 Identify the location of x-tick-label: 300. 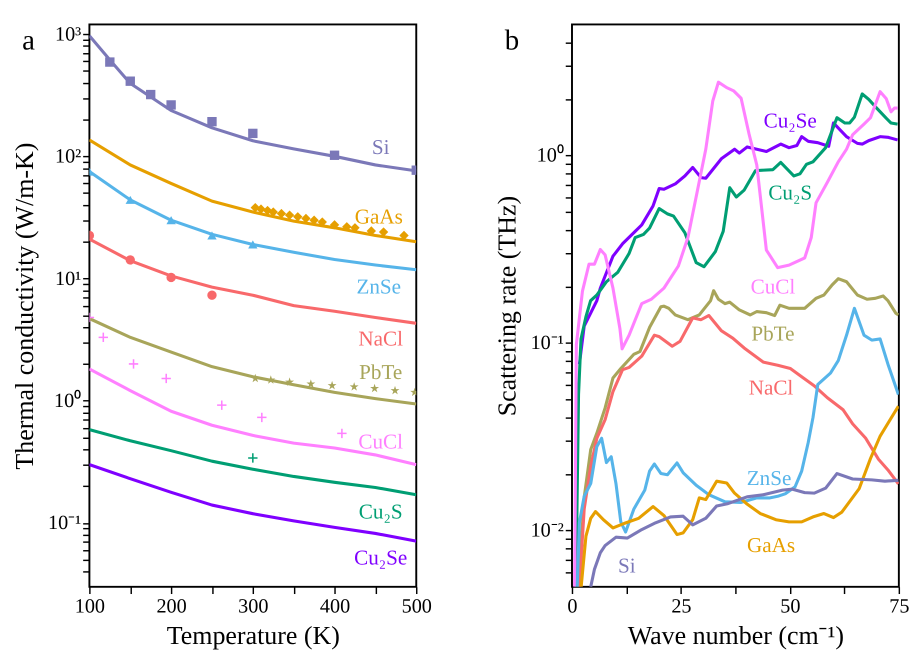
(253, 606).